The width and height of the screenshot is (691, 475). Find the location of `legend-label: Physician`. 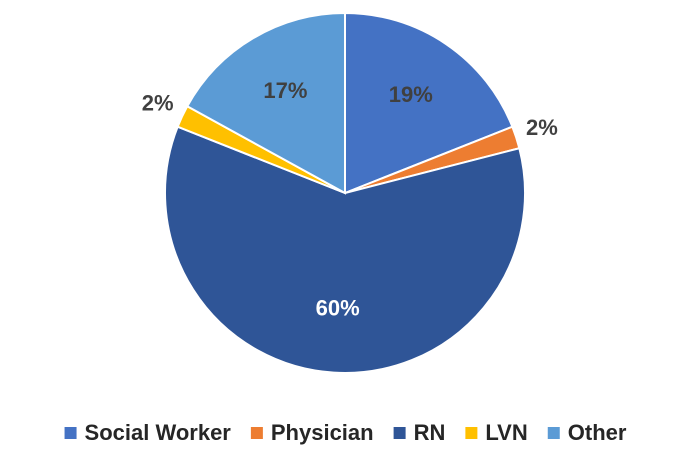

legend-label: Physician is located at coordinates (322, 432).